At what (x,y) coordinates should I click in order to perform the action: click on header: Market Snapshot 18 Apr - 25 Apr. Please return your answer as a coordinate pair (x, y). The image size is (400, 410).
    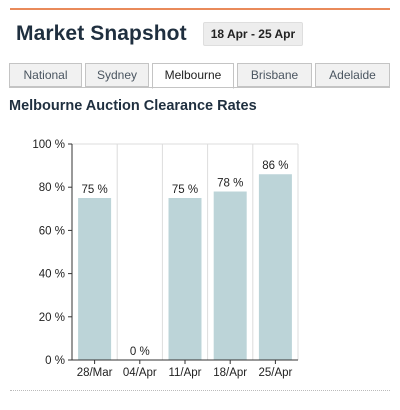
    Looking at the image, I should click on (160, 34).